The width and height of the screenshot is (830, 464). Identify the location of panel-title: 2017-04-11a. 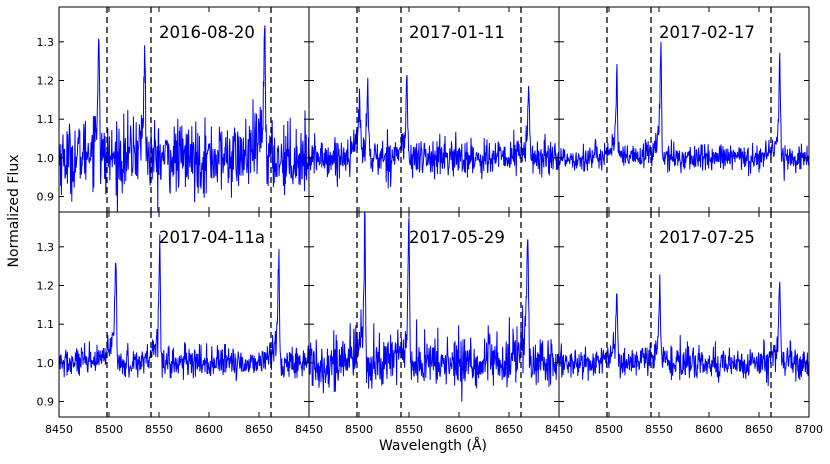
(212, 237).